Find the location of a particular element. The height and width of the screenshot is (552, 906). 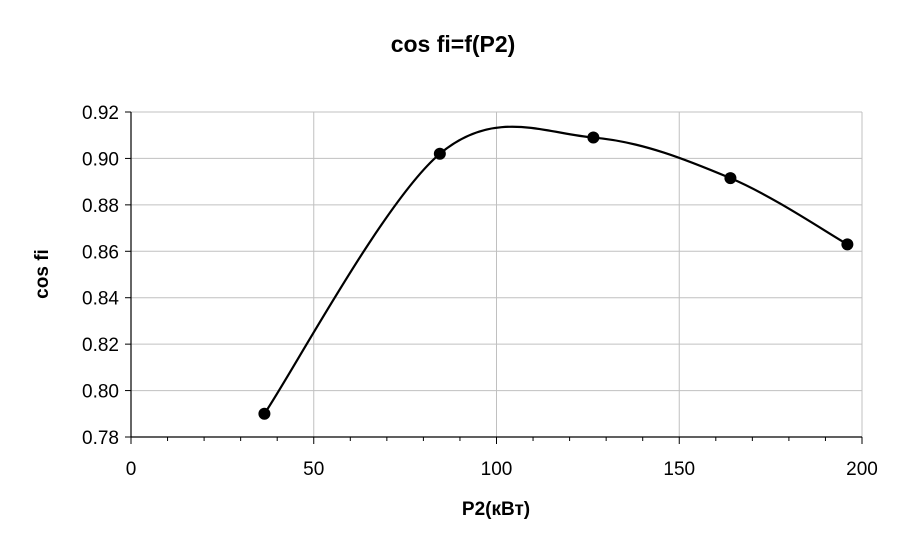

x-tick-label: 50 is located at coordinates (313, 469).